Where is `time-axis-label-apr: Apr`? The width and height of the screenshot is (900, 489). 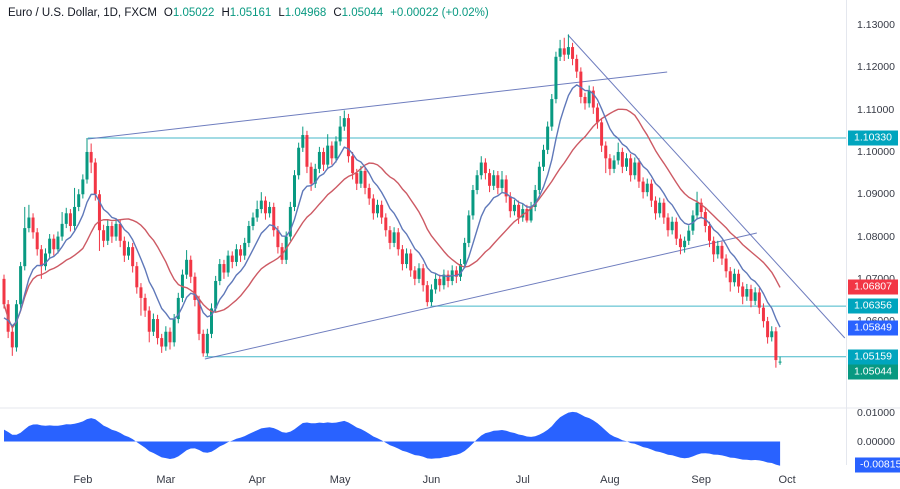
time-axis-label-apr: Apr is located at coordinates (257, 480).